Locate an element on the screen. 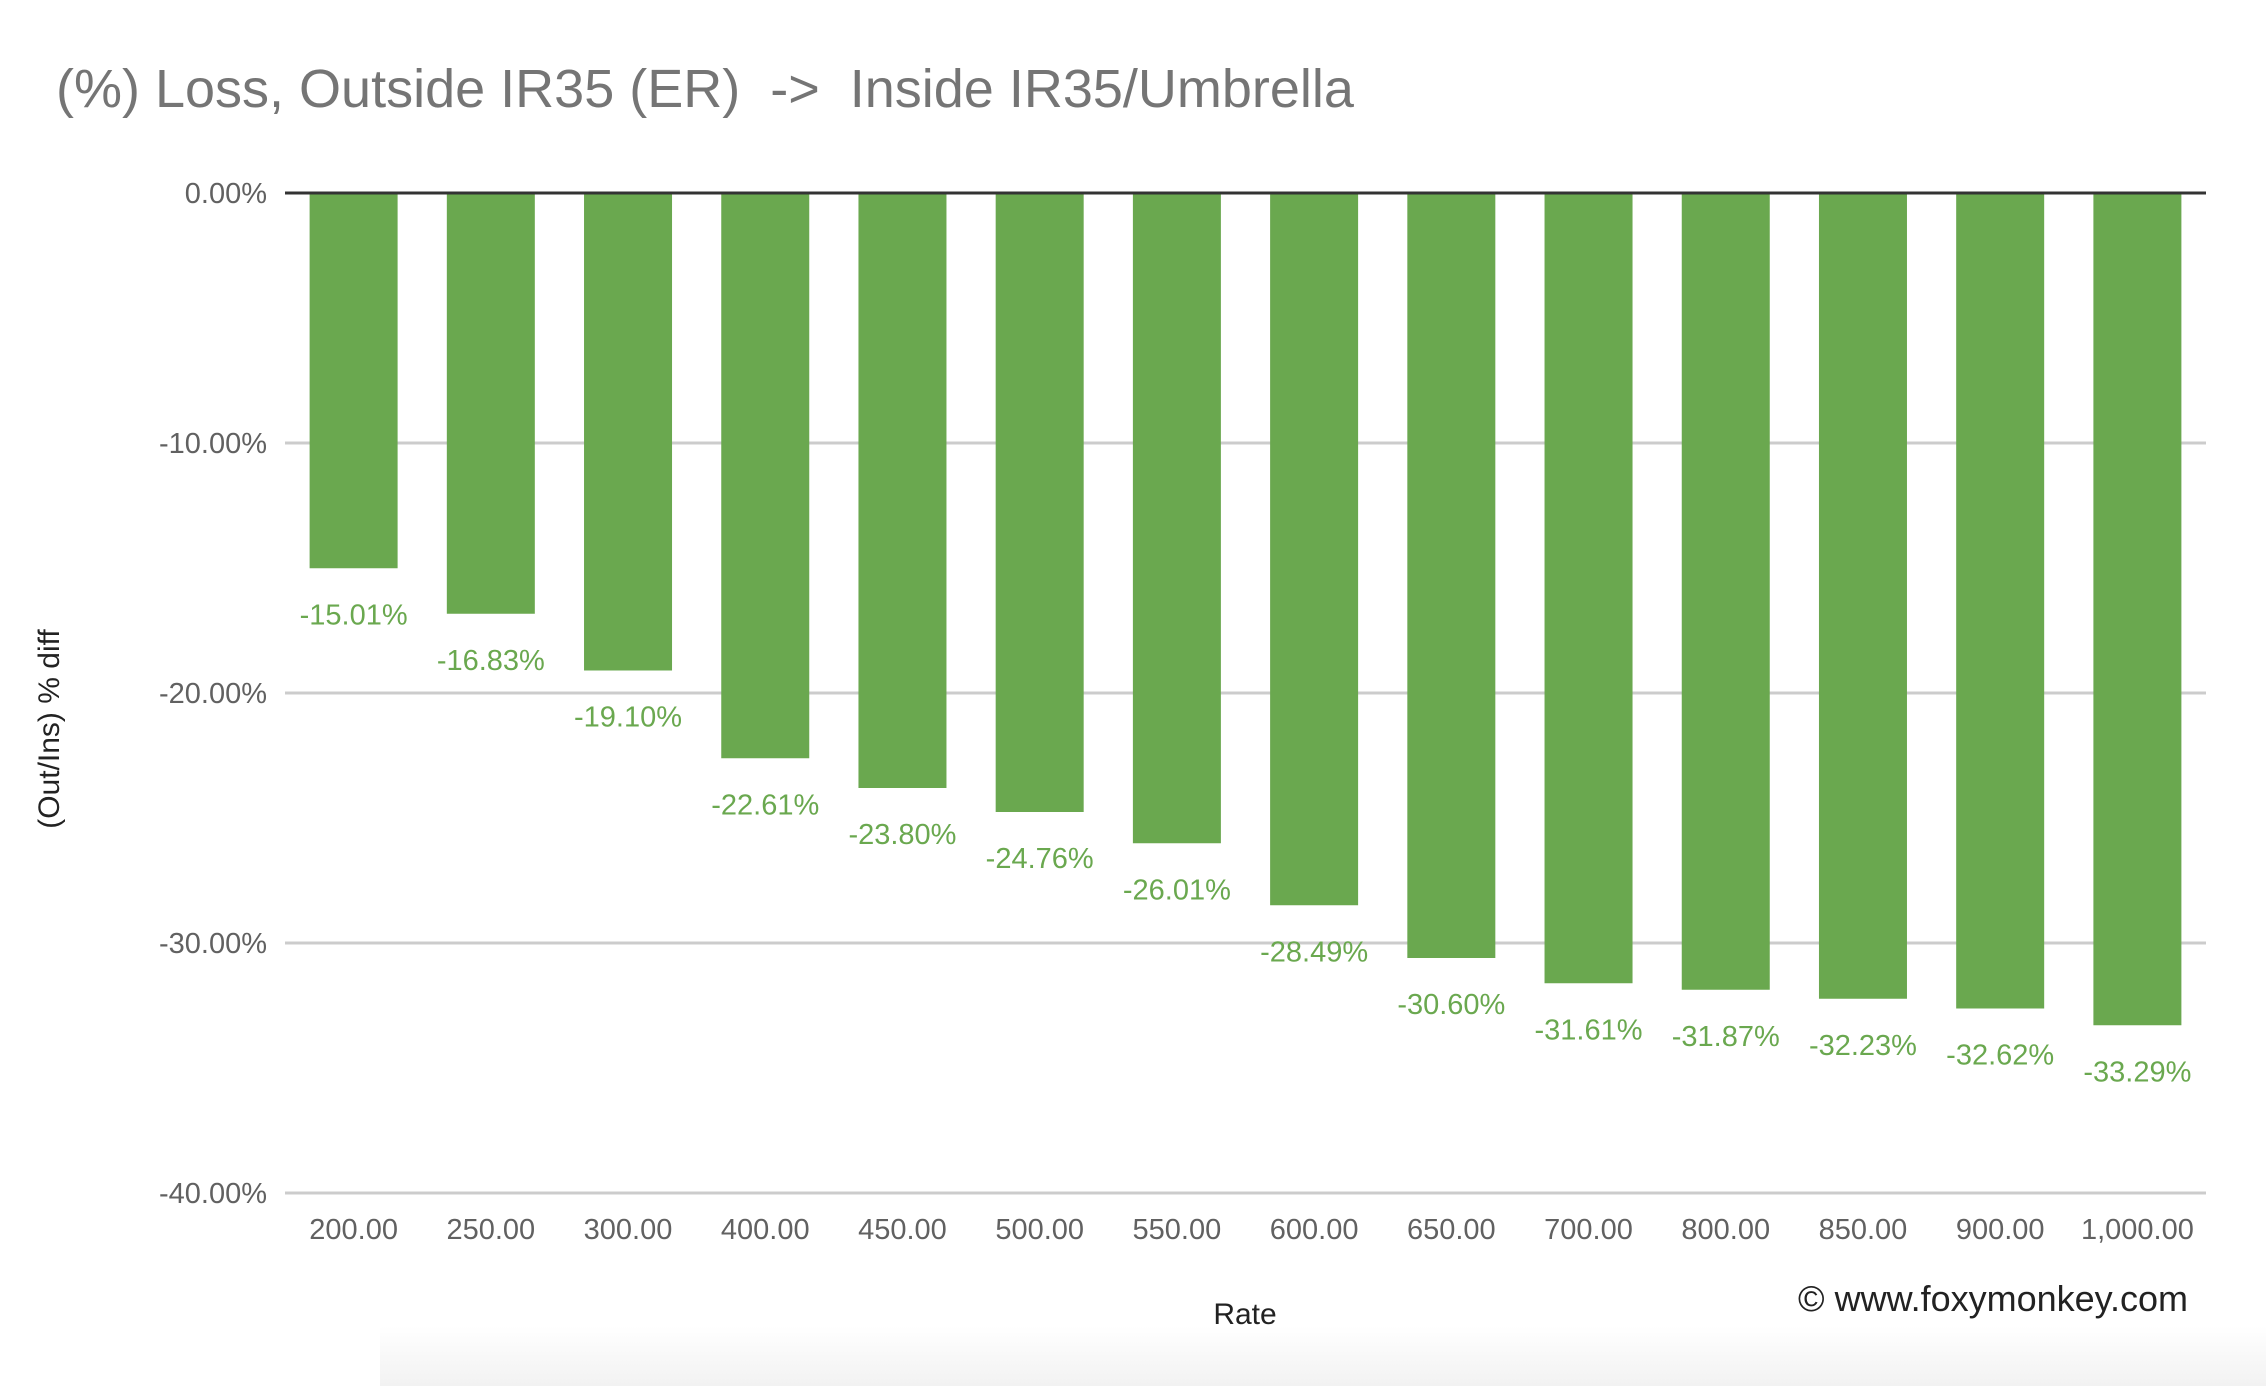  data-label: -30.60% is located at coordinates (1451, 1005).